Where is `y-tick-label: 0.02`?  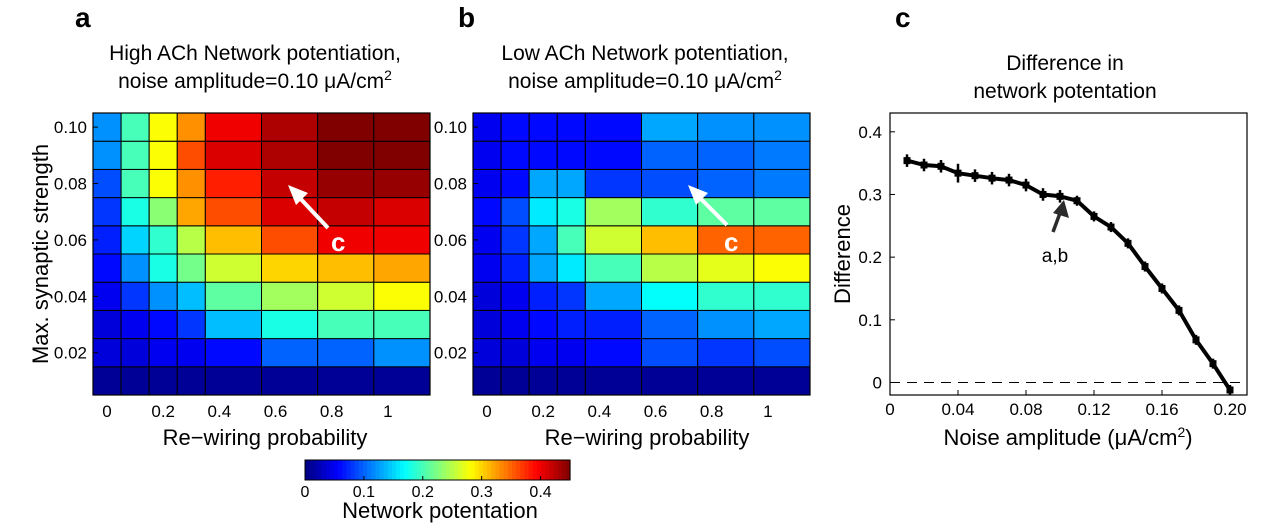
y-tick-label: 0.02 is located at coordinates (450, 353).